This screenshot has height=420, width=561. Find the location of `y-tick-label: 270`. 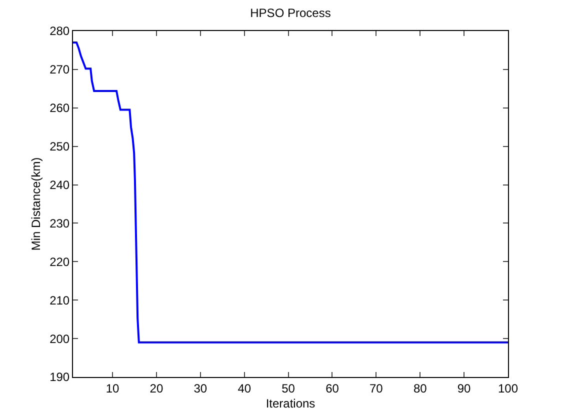

y-tick-label: 270 is located at coordinates (60, 69).